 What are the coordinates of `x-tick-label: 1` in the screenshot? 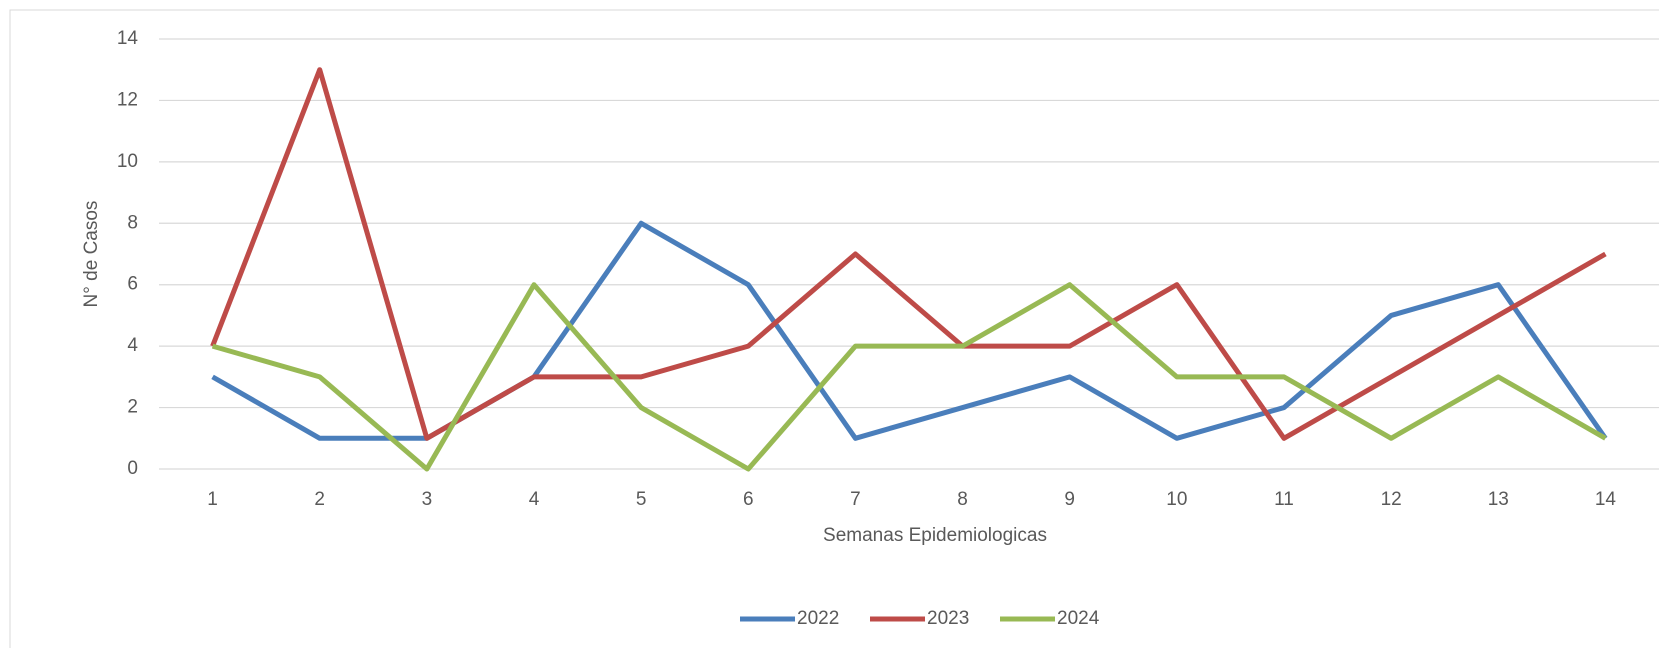 It's located at (212, 499).